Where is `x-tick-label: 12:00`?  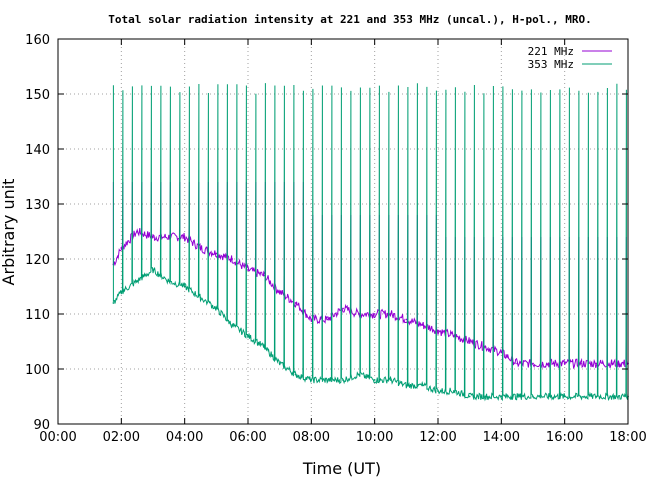 x-tick-label: 12:00 is located at coordinates (437, 437).